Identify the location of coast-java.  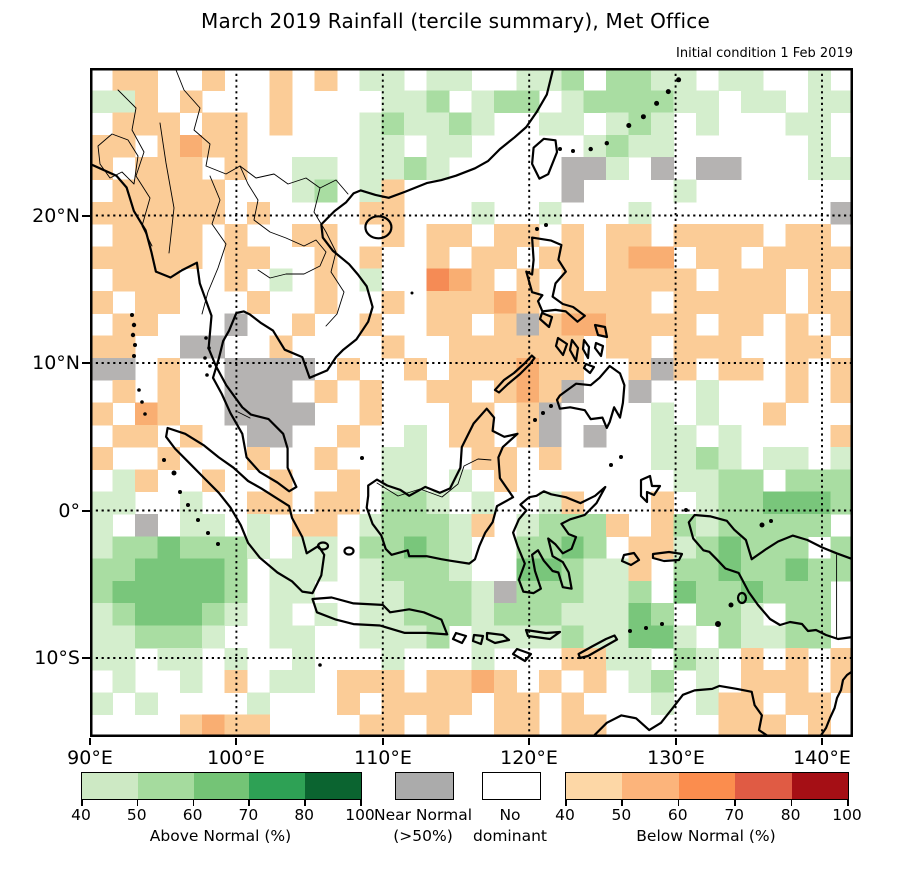
(380, 616).